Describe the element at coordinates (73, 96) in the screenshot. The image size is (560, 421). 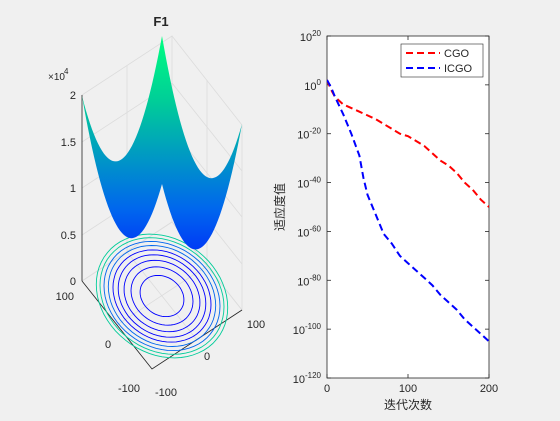
I see `z-tick-label: 2` at that location.